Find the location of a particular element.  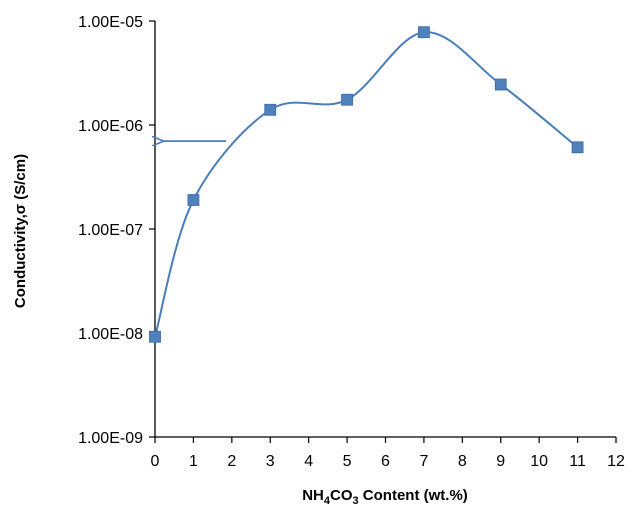

y-ticks: 1.00E-09 1.00E-08 1.00E-07 1.00E-06 1.00E-05 is located at coordinates (116, 230).